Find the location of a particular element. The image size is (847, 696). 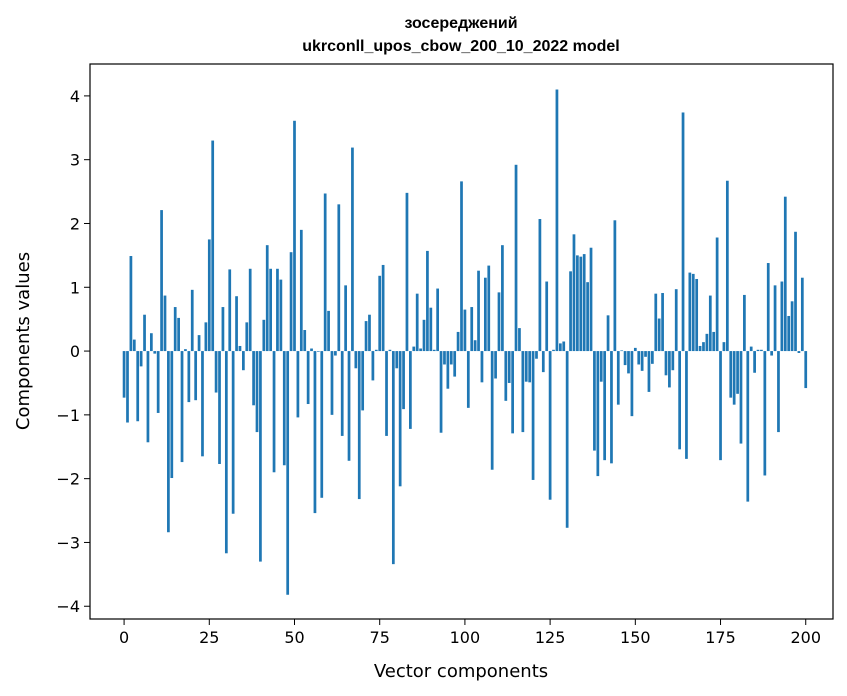

y-tick-label: 0 is located at coordinates (75, 351).